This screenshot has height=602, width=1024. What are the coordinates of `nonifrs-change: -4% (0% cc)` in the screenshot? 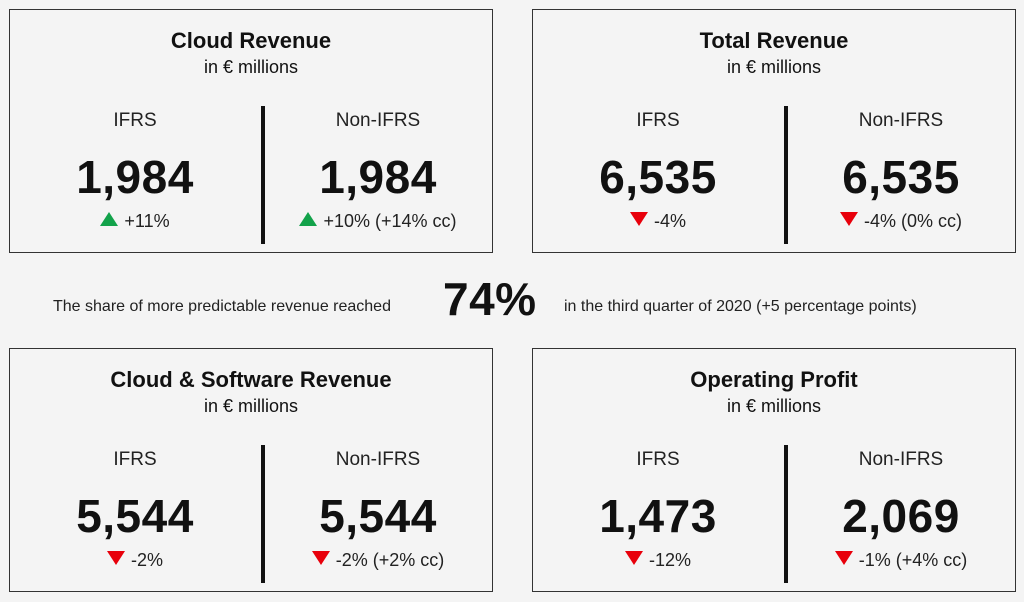 It's located at (901, 221).